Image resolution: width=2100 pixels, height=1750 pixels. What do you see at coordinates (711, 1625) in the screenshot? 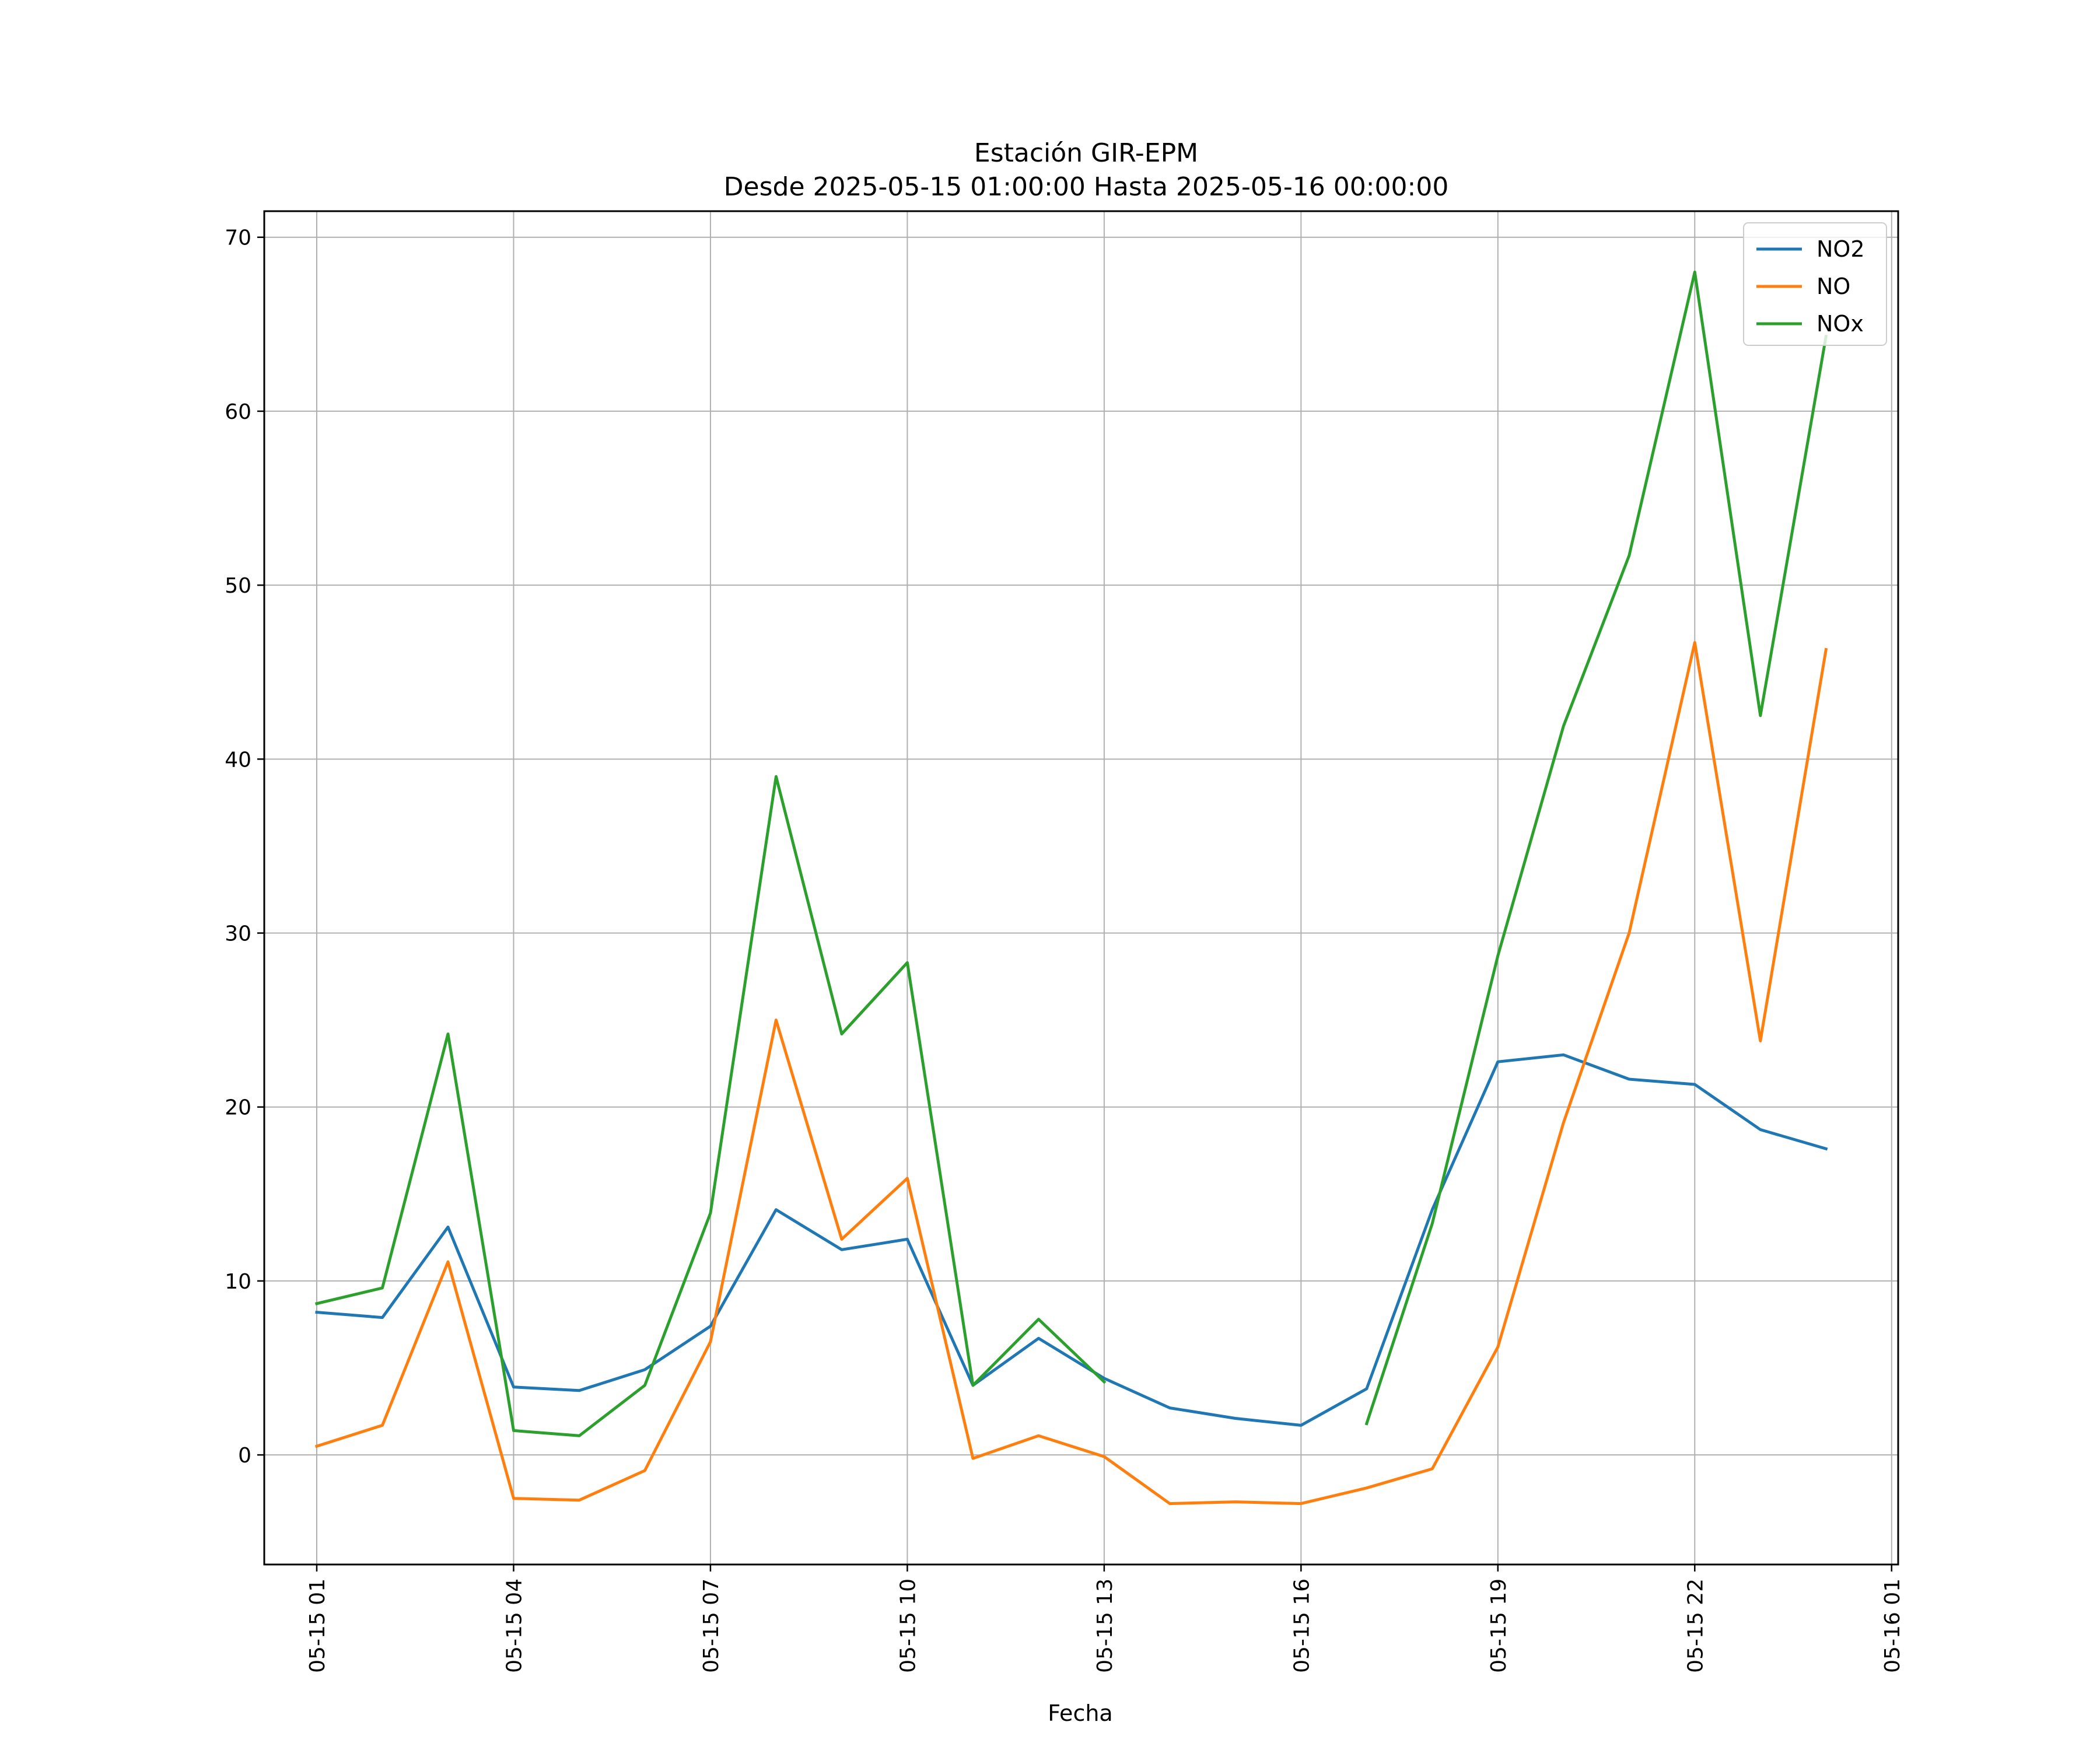
I see `x-tick-label: 05-15 07` at bounding box center [711, 1625].